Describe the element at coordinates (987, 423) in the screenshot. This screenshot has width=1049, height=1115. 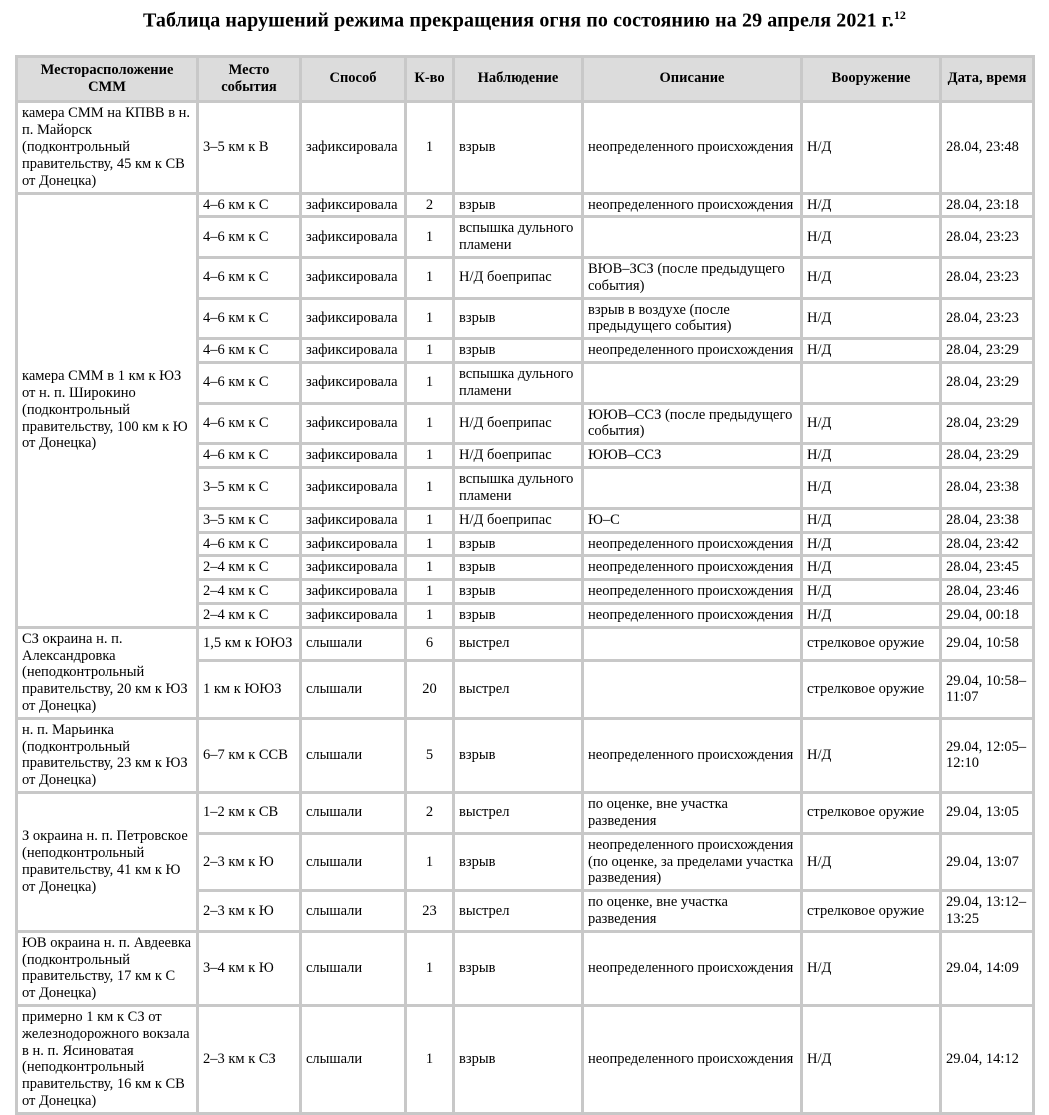
I see `datetime-cell: 28.04, 23:29` at that location.